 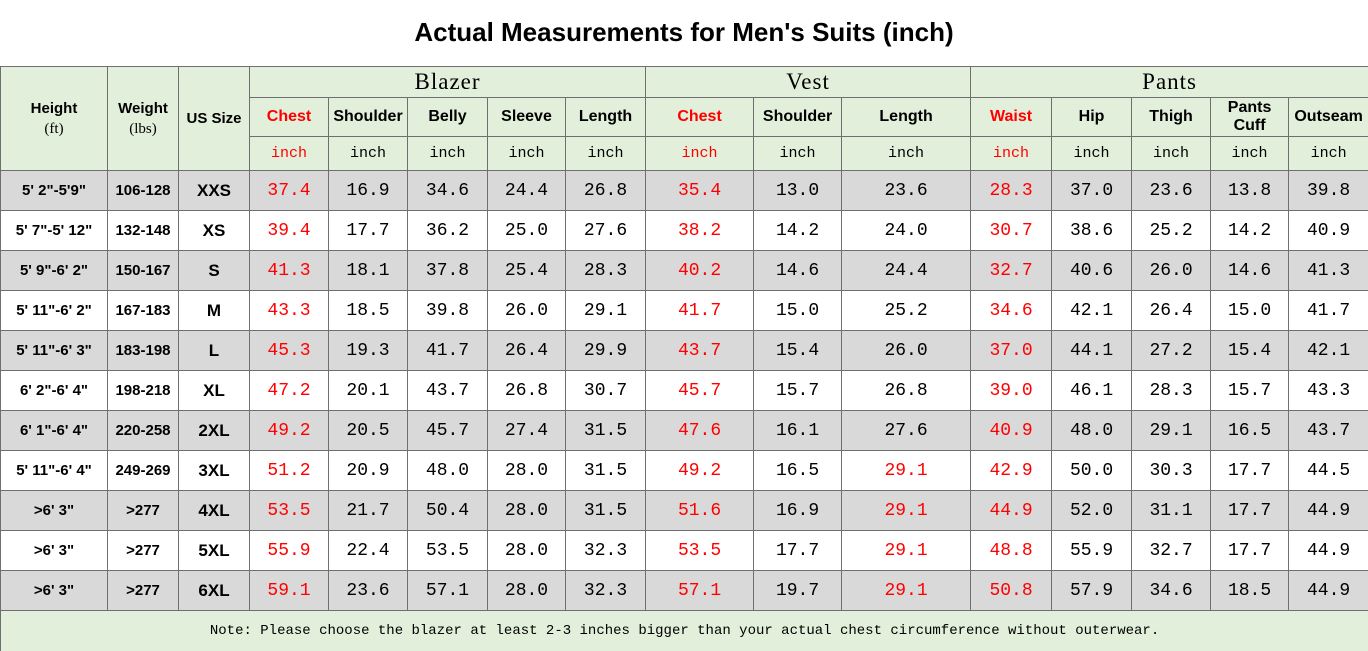 What do you see at coordinates (798, 430) in the screenshot?
I see `cell: 16.1` at bounding box center [798, 430].